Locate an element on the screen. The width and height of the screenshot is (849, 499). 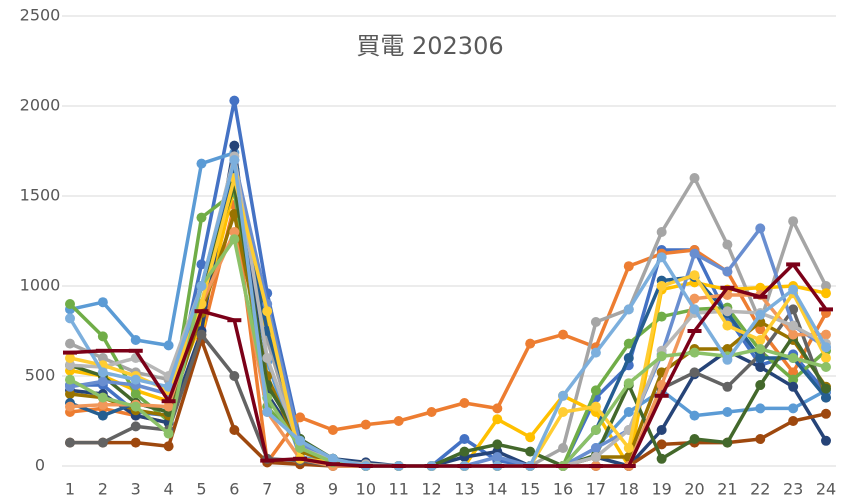
x-tick-label: 19 is located at coordinates (661, 489).